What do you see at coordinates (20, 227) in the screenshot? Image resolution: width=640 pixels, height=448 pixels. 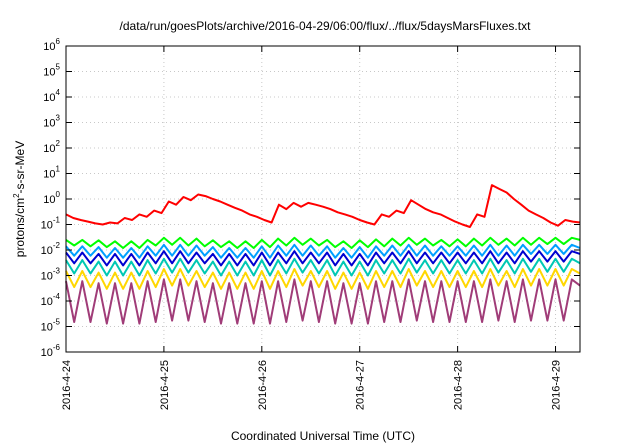 I see `y-axis-label-main: protons/cm` at bounding box center [20, 227].